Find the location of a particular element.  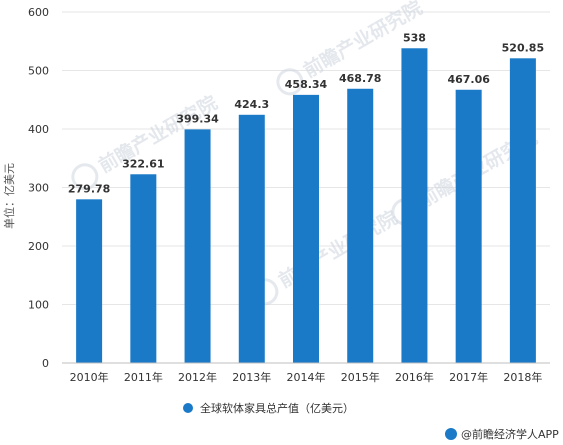

data-label: 424.3 is located at coordinates (251, 104).